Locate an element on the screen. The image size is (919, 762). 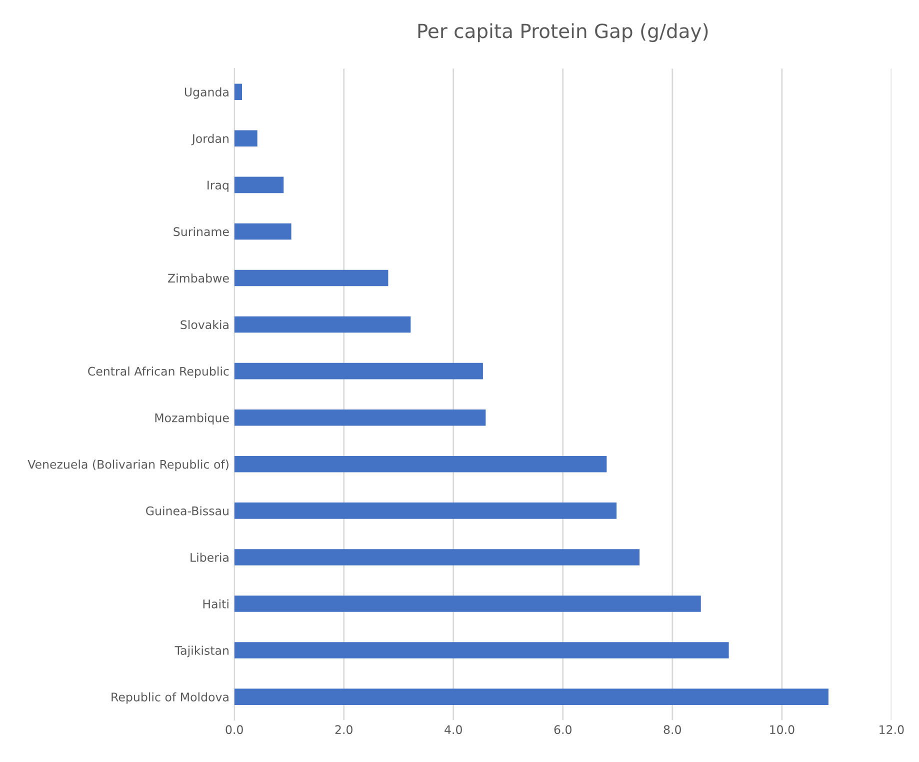
y-tick-label: Liberia is located at coordinates (209, 557).